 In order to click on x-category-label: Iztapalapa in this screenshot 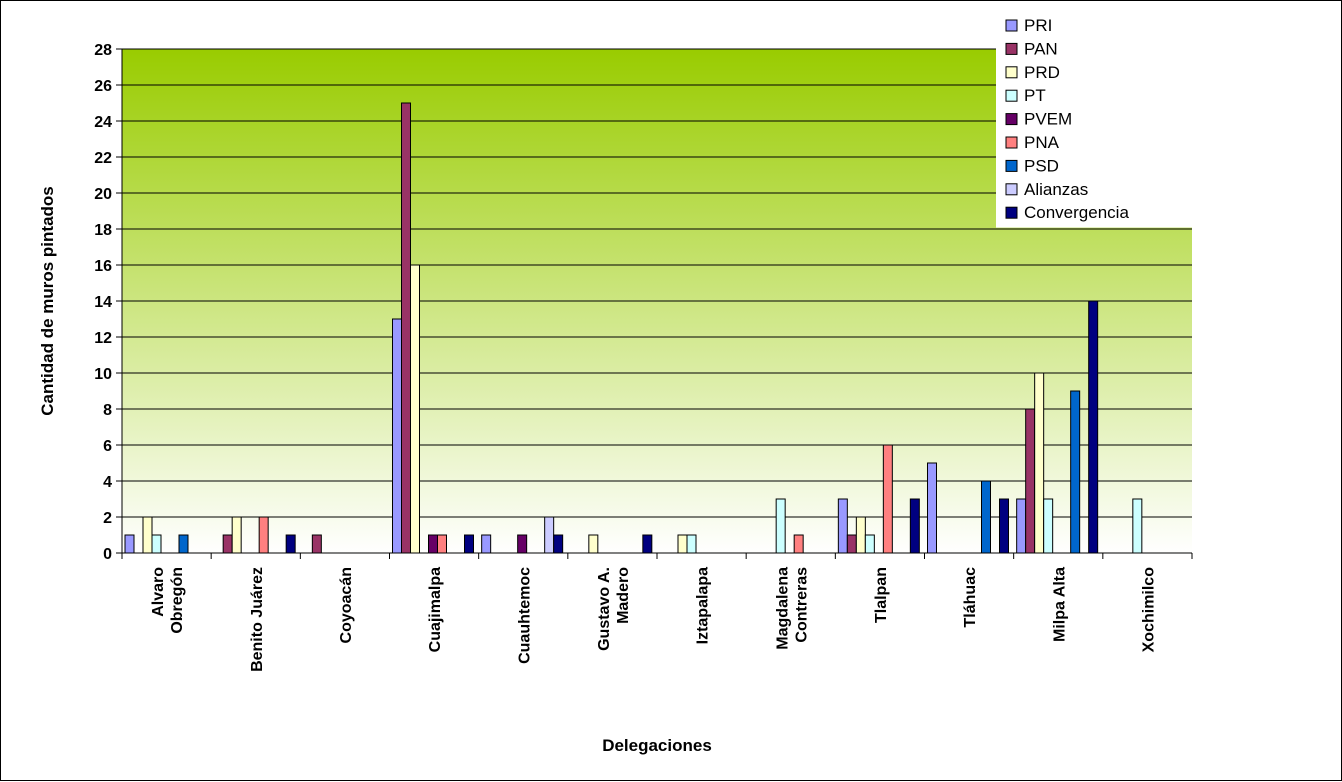, I will do `click(703, 605)`.